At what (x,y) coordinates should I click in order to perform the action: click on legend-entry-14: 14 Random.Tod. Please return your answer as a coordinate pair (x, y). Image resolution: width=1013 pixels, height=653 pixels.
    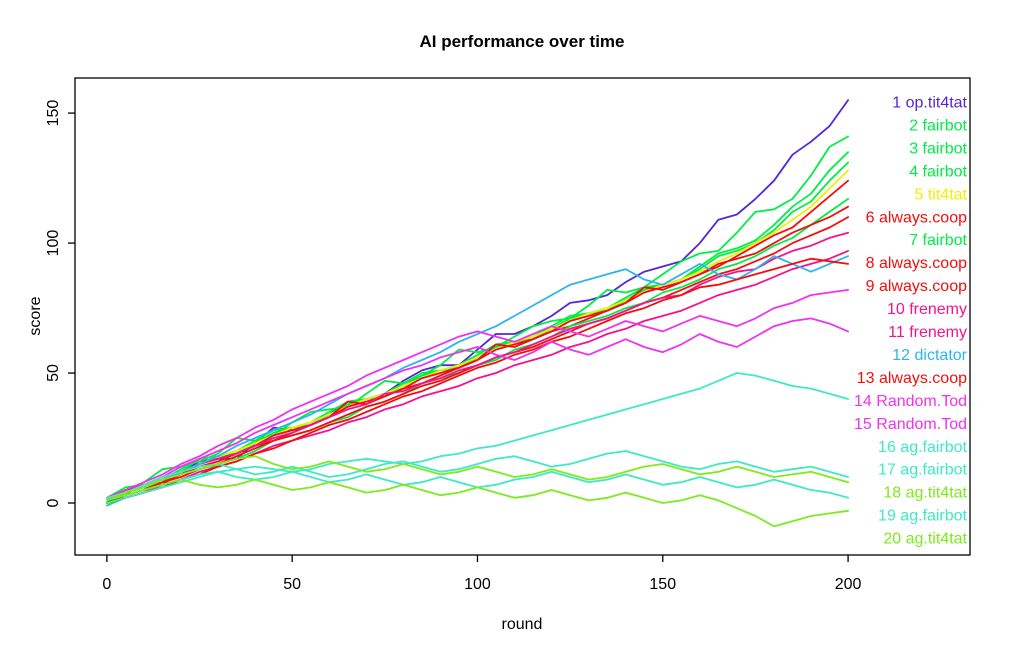
    Looking at the image, I should click on (910, 401).